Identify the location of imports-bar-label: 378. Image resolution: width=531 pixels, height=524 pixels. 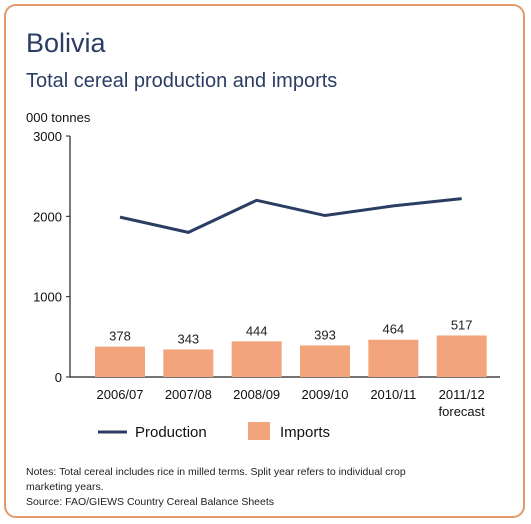
(120, 336).